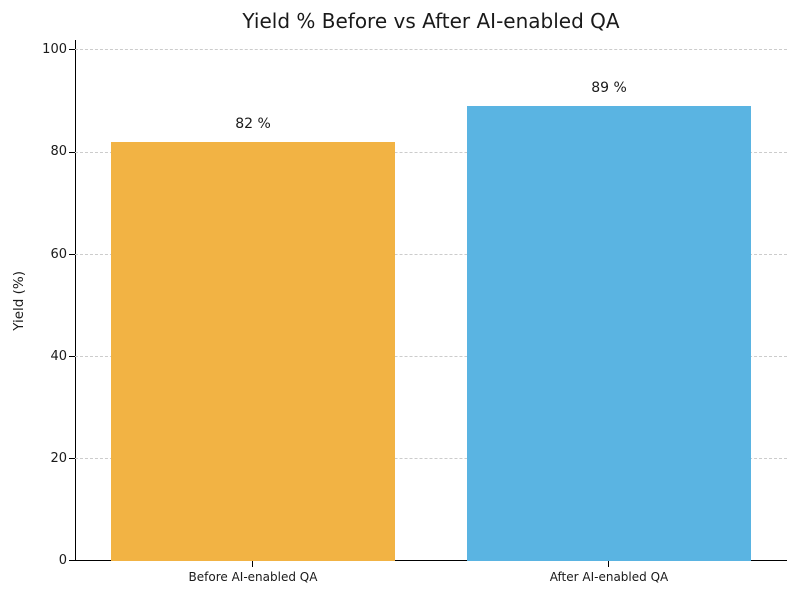 The width and height of the screenshot is (800, 600). What do you see at coordinates (58, 152) in the screenshot?
I see `y-tick-label: 80` at bounding box center [58, 152].